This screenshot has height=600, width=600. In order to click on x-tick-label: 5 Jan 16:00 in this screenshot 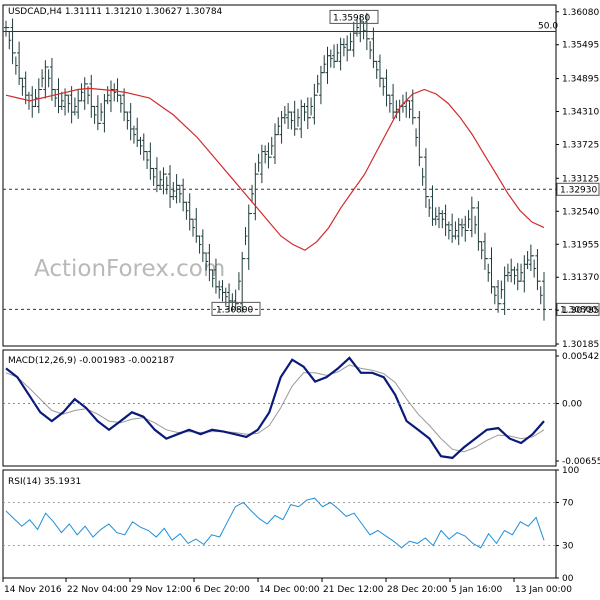, I will do `click(477, 590)`.